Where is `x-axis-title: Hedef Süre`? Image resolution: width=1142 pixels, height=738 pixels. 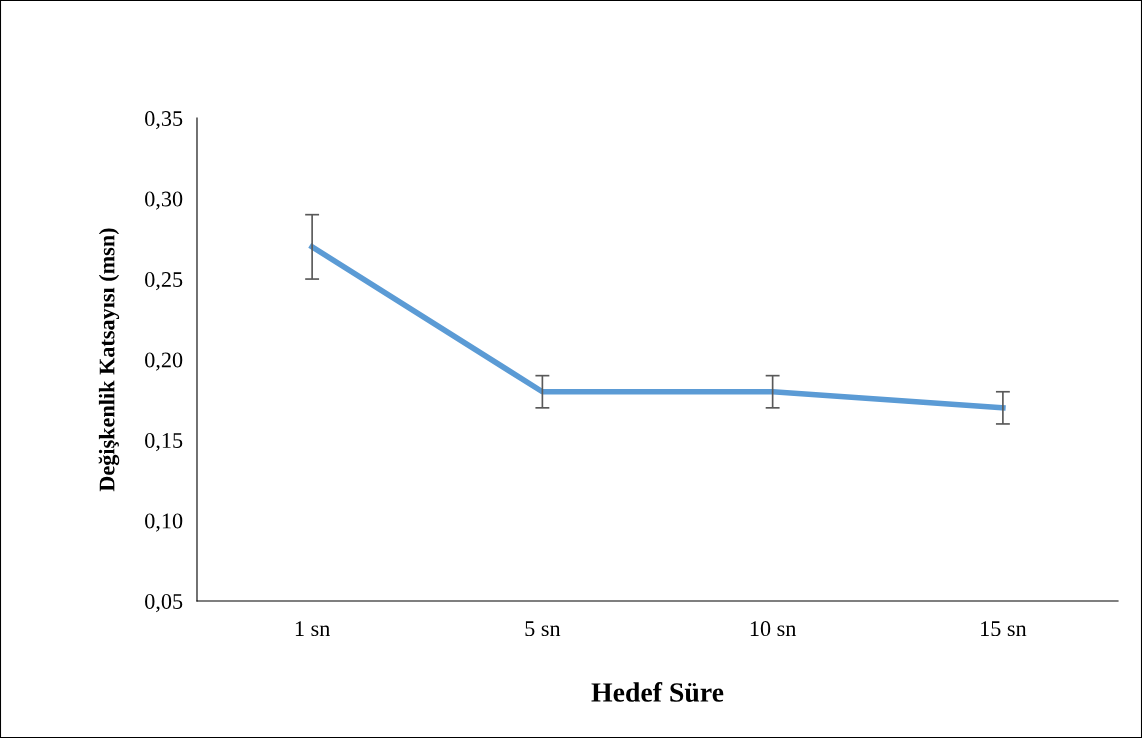 x-axis-title: Hedef Süre is located at coordinates (657, 692).